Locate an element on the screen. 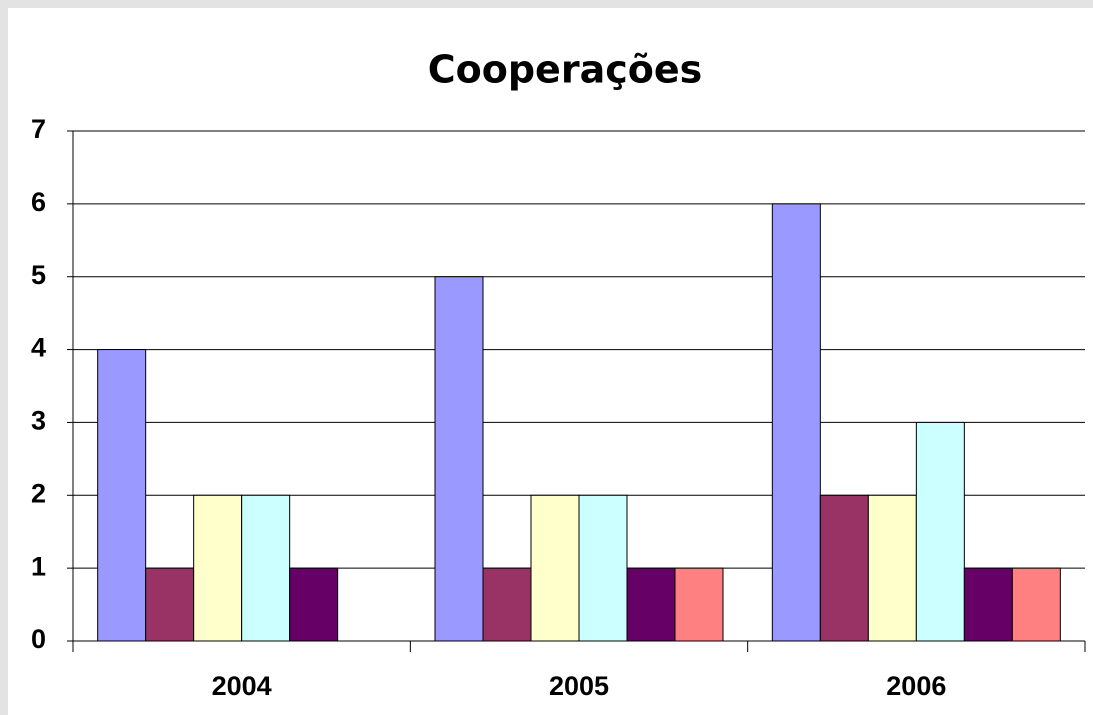 This screenshot has height=715, width=1093. x-tick-label: 2004 is located at coordinates (242, 686).